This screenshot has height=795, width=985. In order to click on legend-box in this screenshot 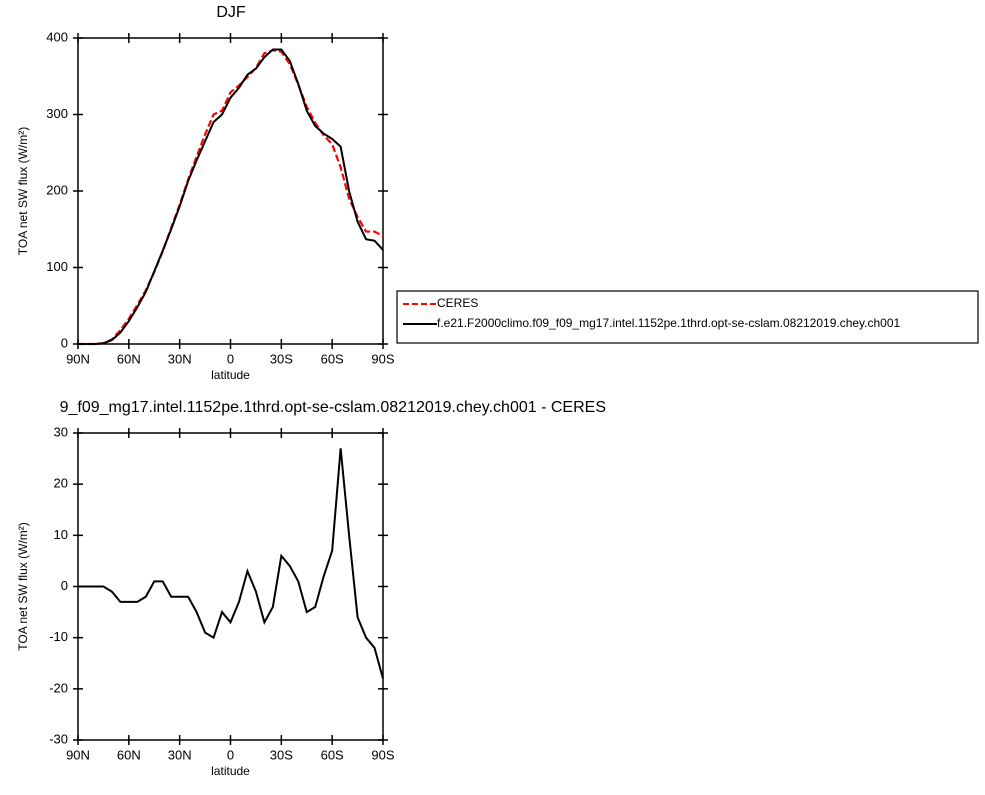, I will do `click(687, 317)`.